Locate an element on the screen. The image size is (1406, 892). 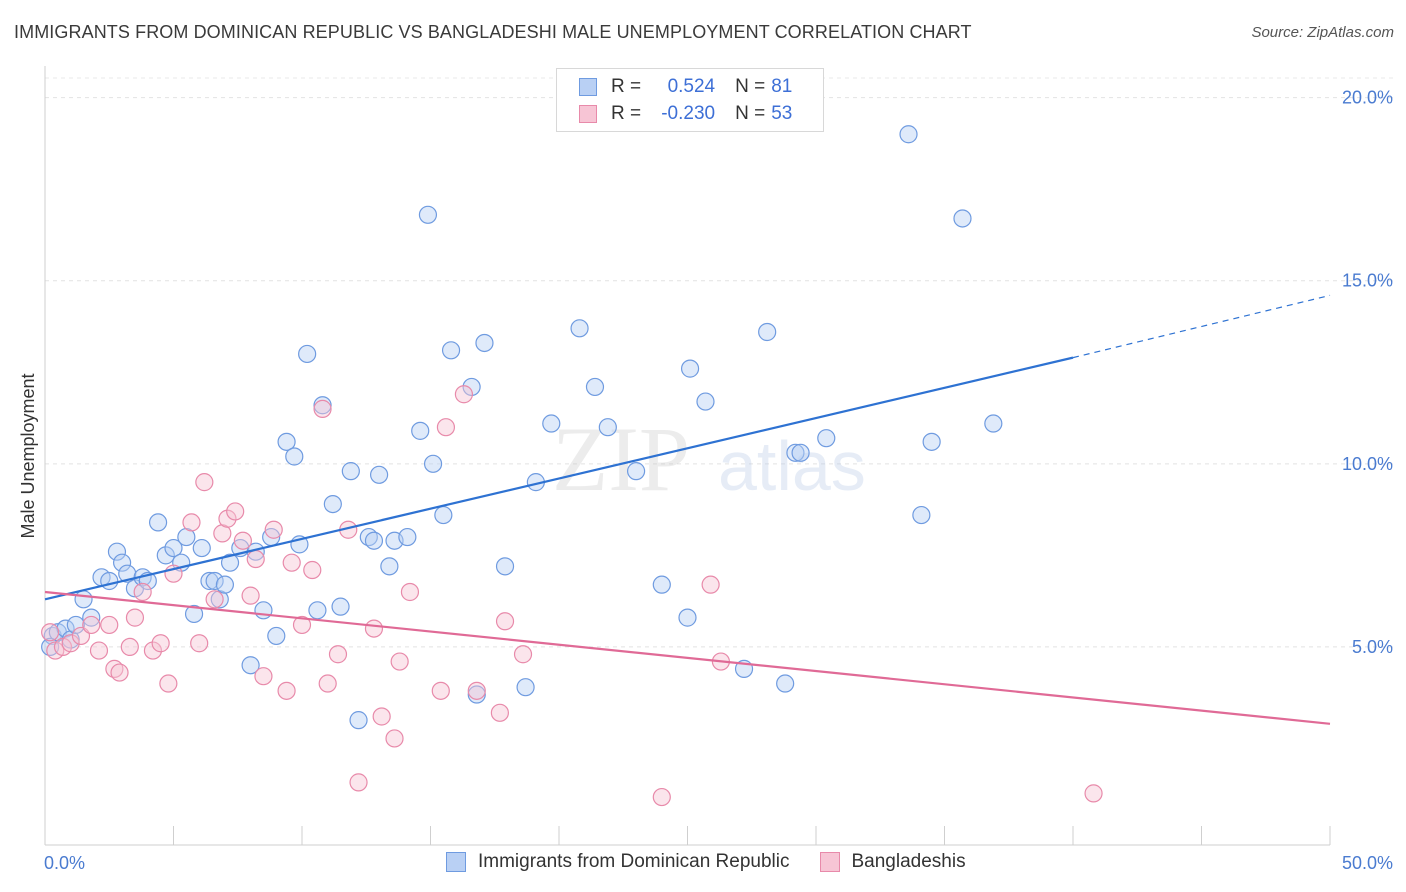
legend-r-value: 0.524 is located at coordinates (691, 86).